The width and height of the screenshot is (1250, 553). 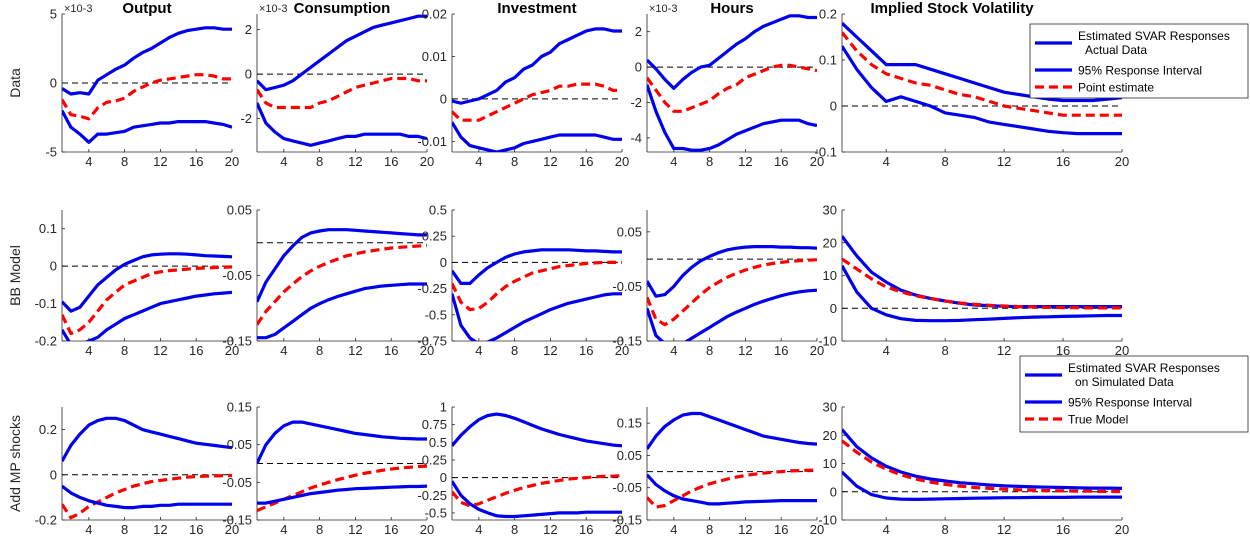 I want to click on subplot-bb-model-consumption: 4 8 12 16 20-0.15-0.050.05, so click(x=328, y=281).